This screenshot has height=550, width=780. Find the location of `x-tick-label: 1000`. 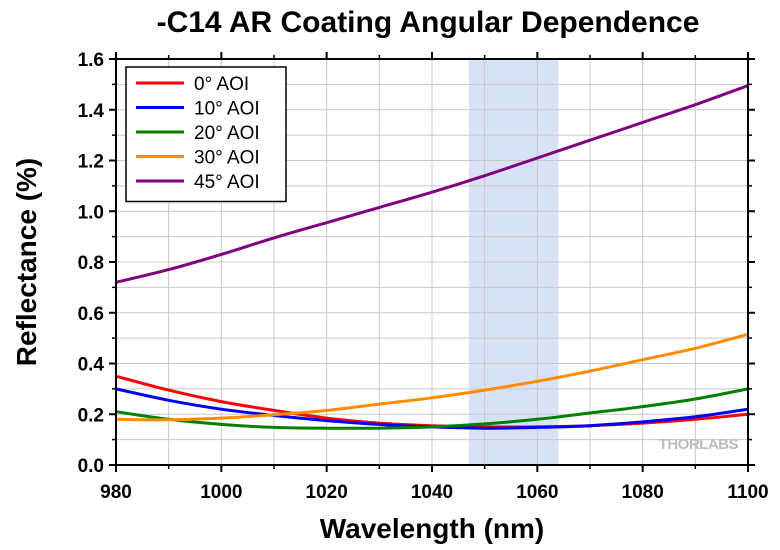

x-tick-label: 1000 is located at coordinates (221, 492).